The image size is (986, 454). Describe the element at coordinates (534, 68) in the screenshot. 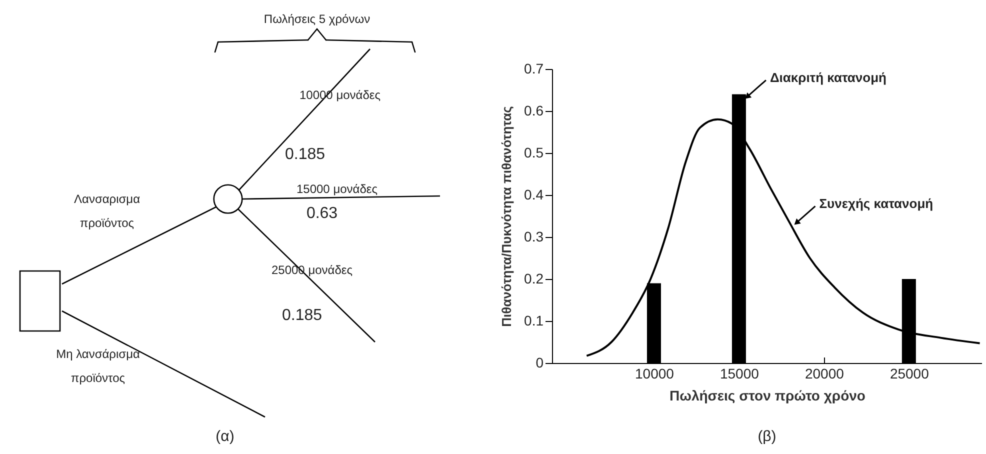

I see `y-tick-label: 0.7` at that location.